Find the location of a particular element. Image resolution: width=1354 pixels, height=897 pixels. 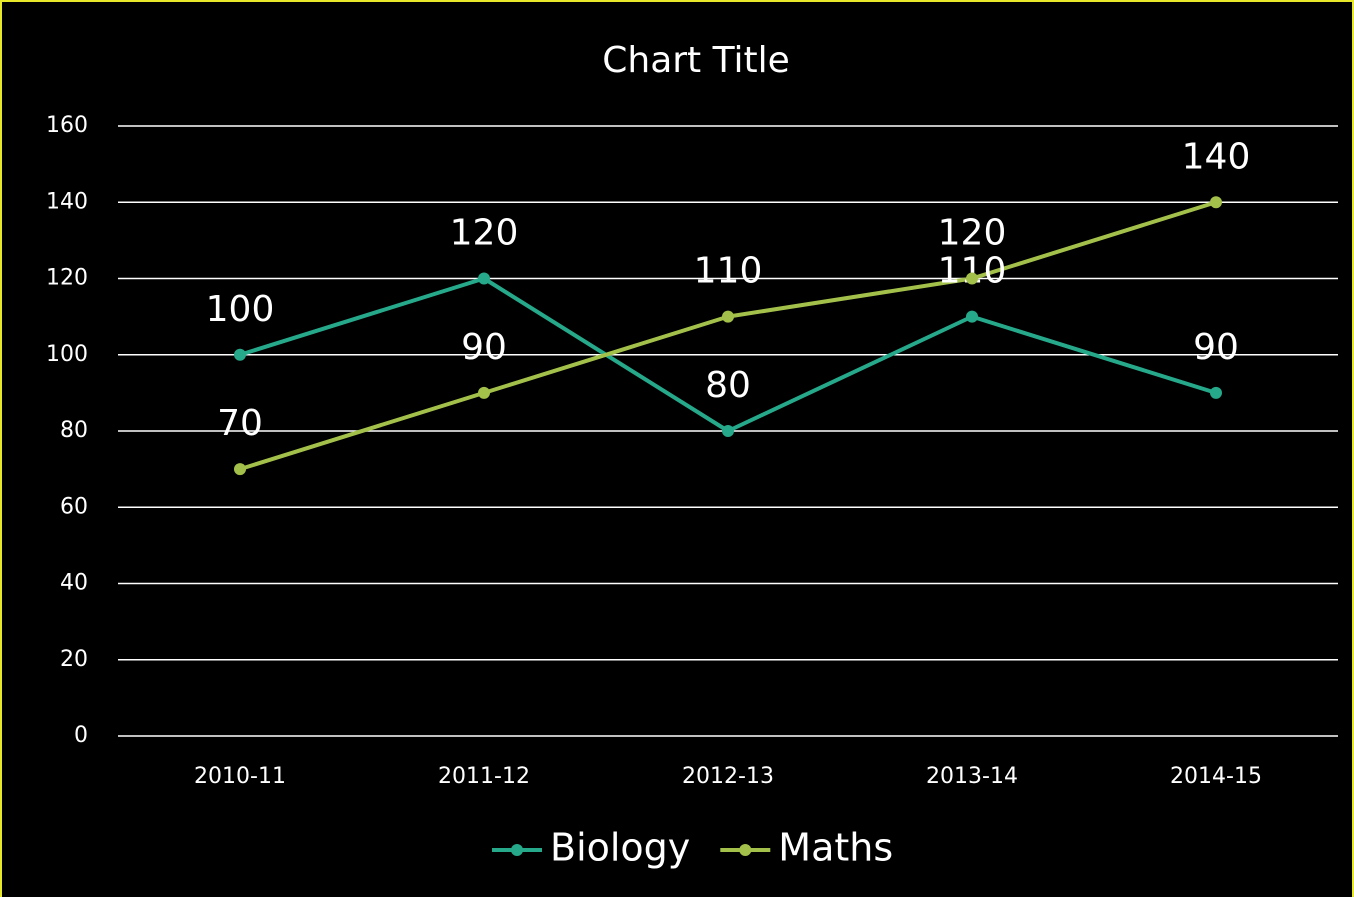

chart-title: Chart Title is located at coordinates (696, 60).